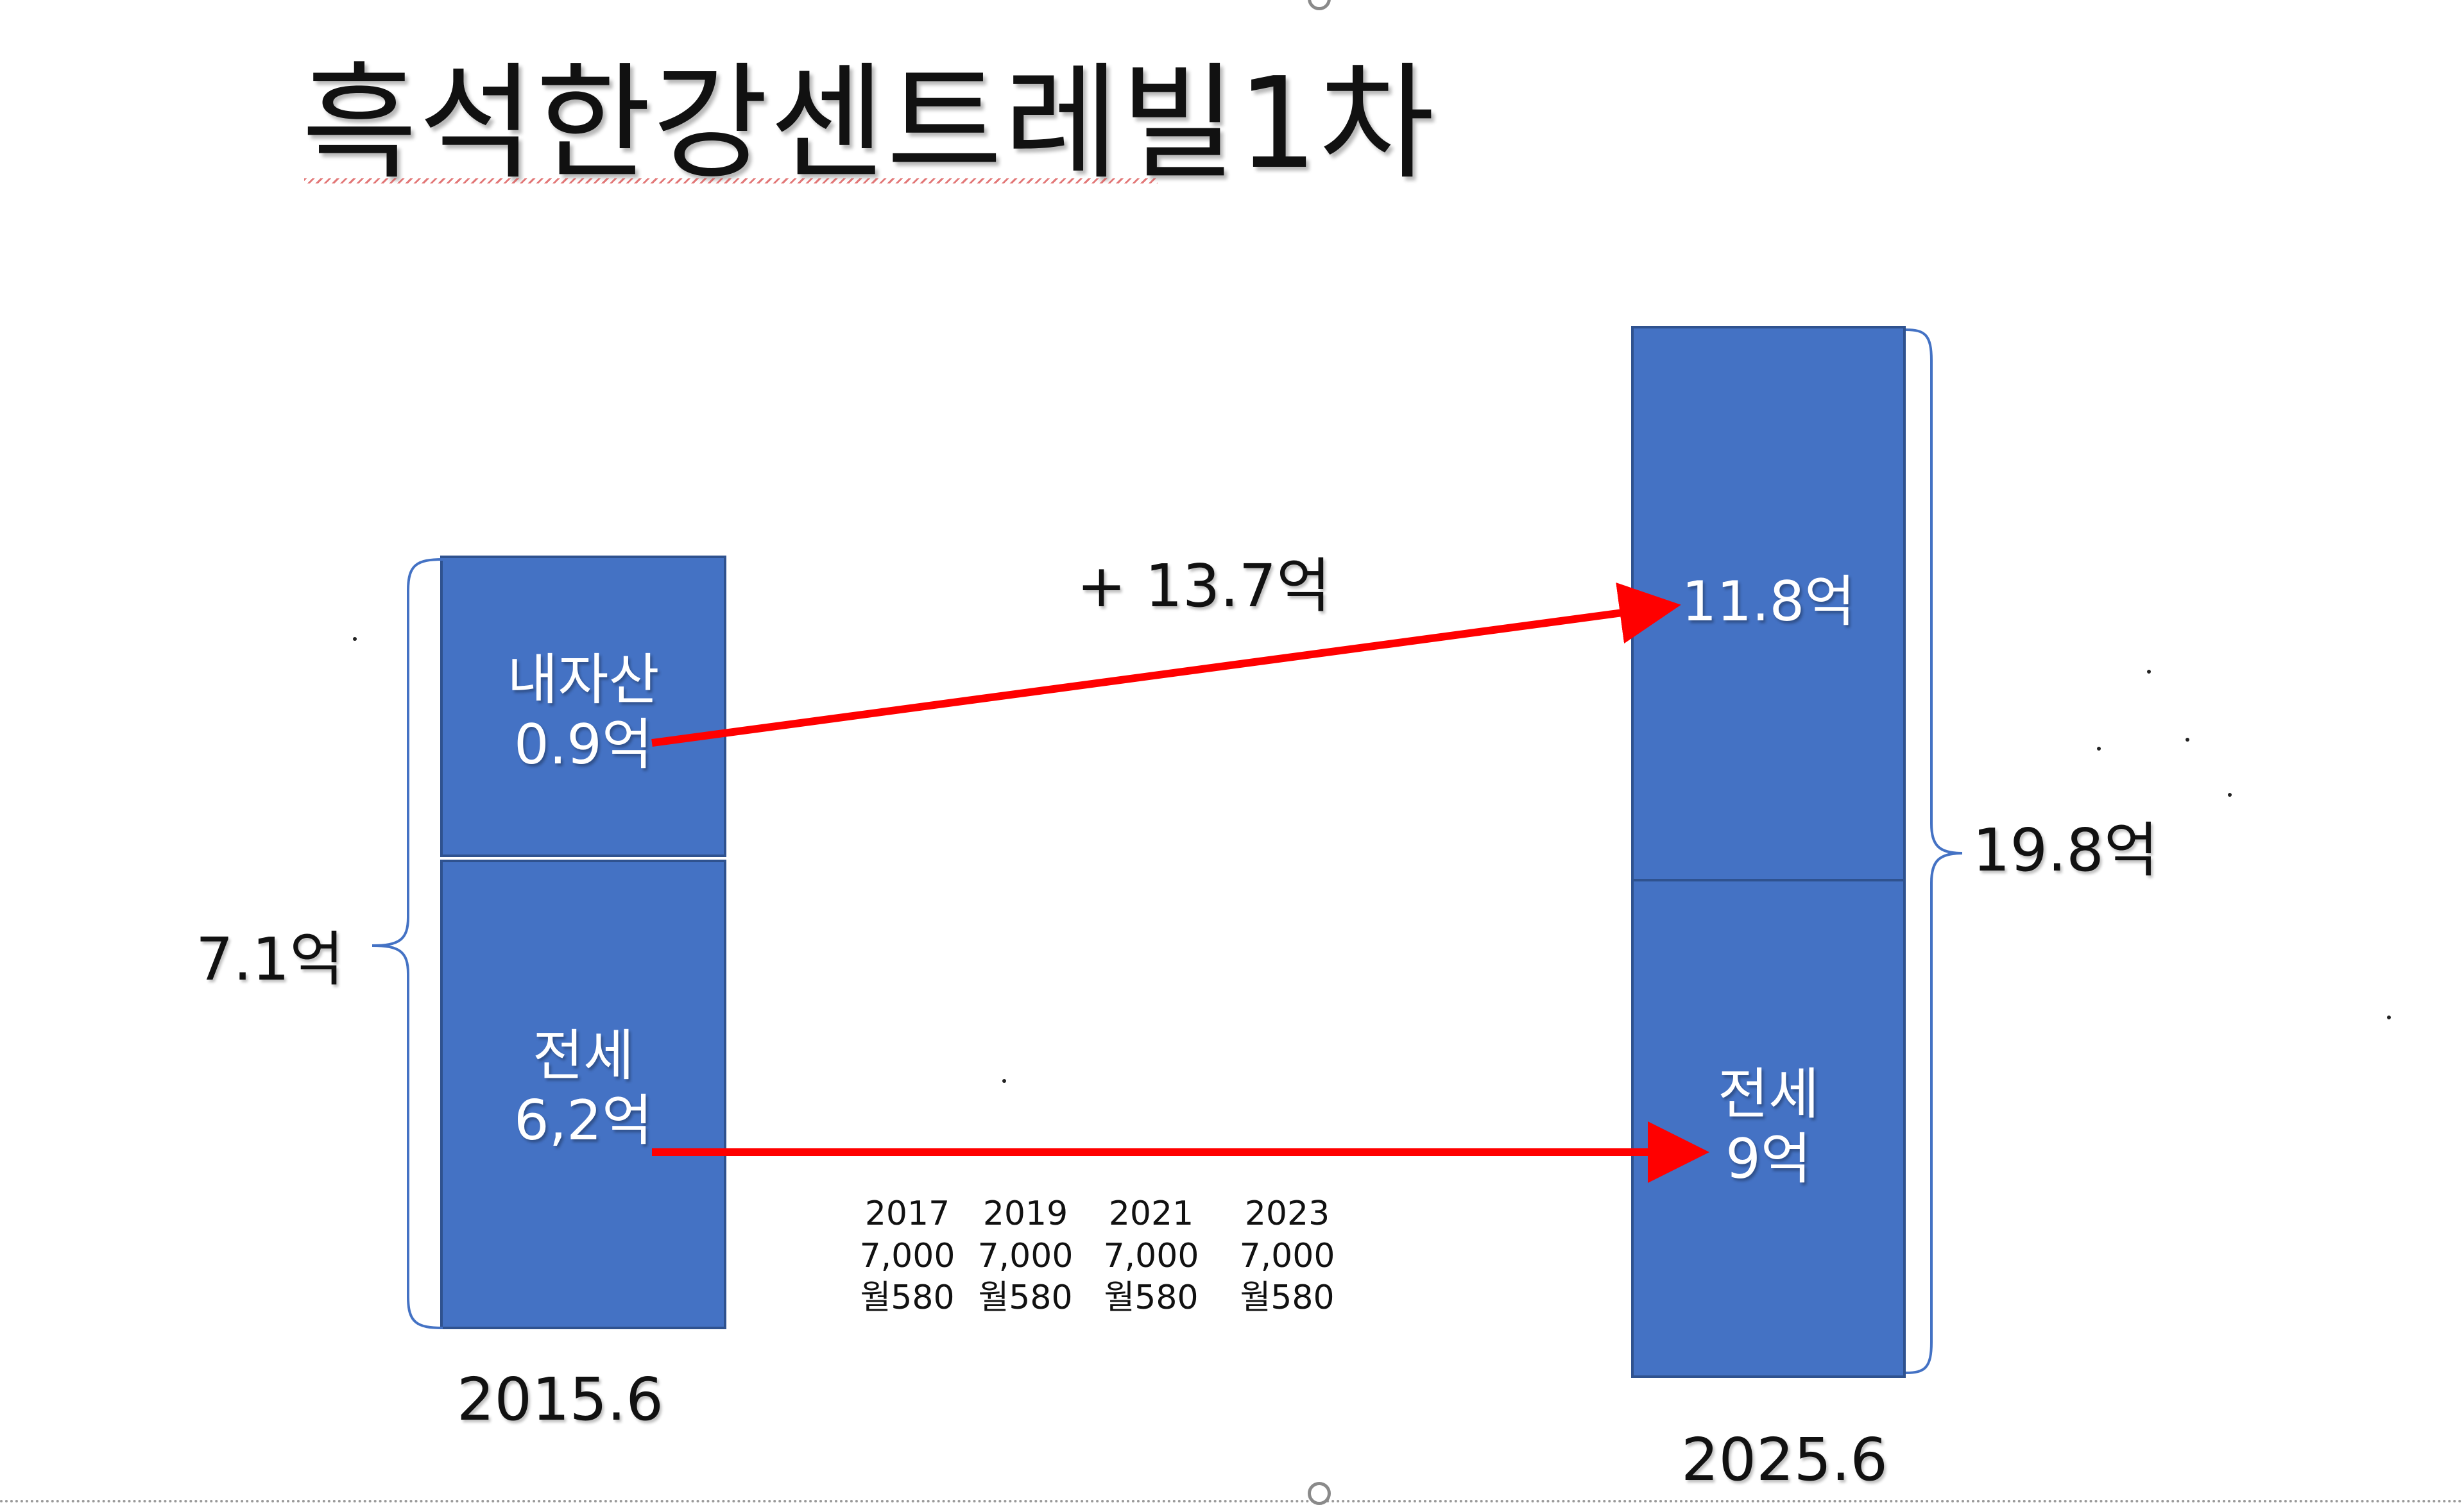 This screenshot has height=1505, width=2464. What do you see at coordinates (1287, 1214) in the screenshot?
I see `history-year: 2023` at bounding box center [1287, 1214].